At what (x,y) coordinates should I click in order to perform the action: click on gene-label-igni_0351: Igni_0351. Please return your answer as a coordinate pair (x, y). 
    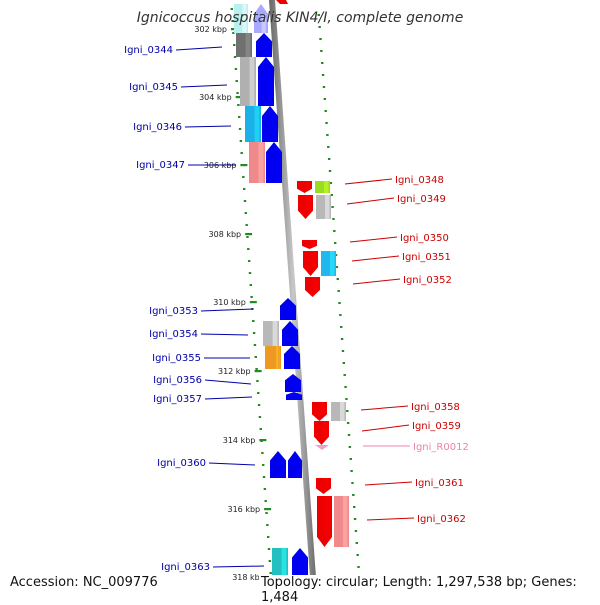
    Looking at the image, I should click on (426, 257).